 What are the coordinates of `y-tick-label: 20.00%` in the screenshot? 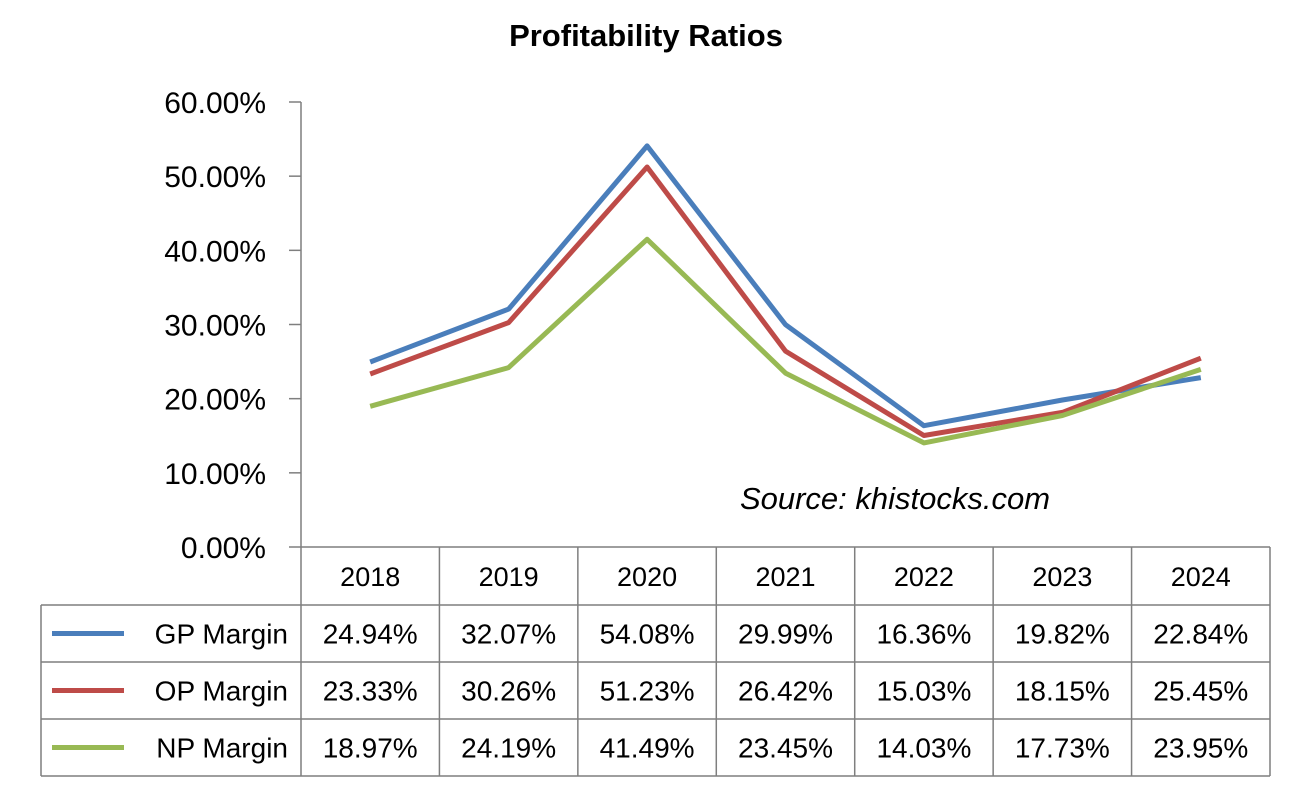 It's located at (215, 400).